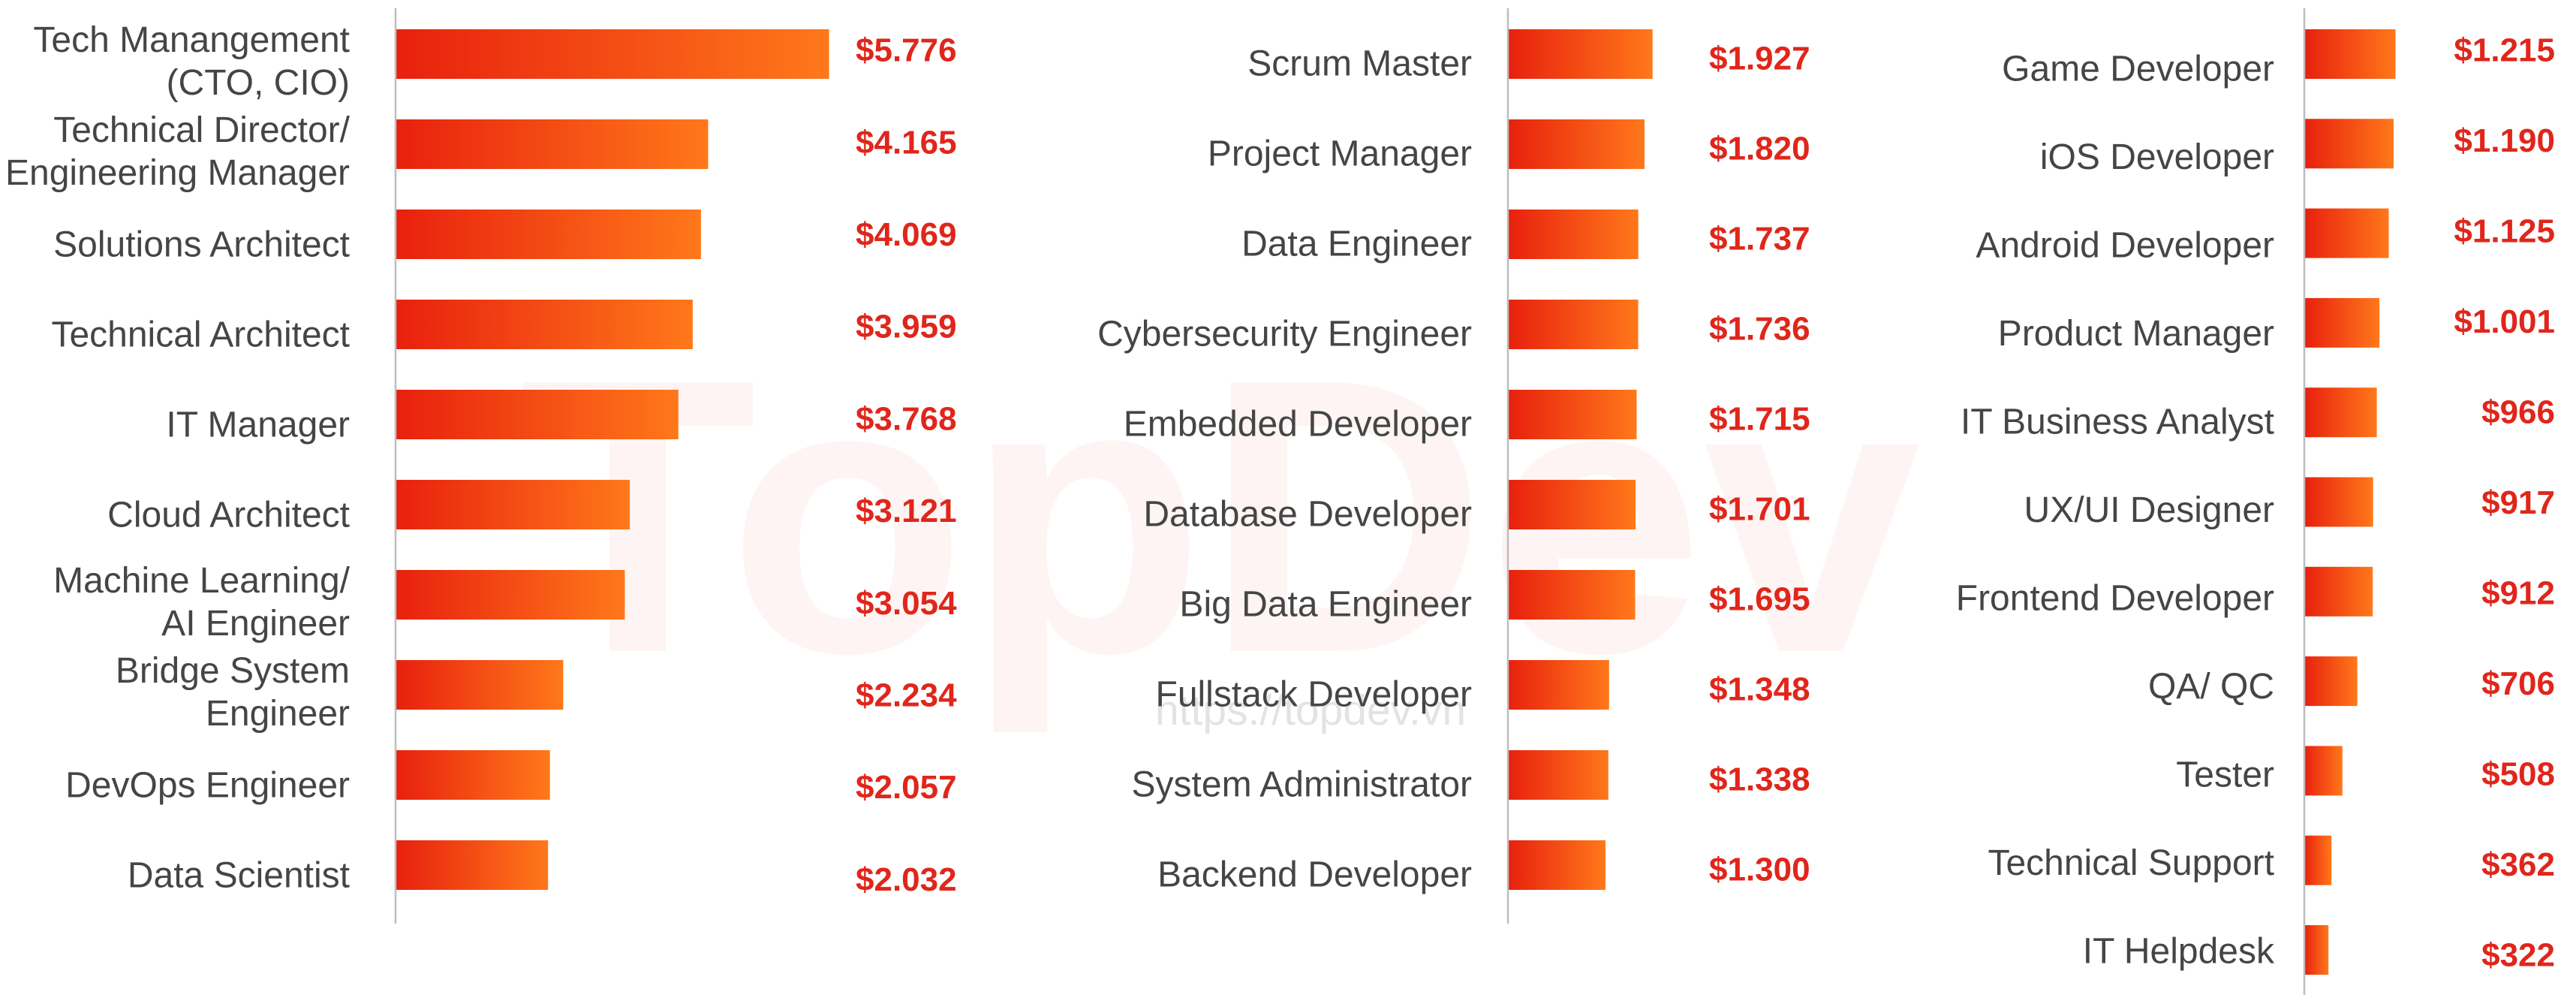 This screenshot has height=995, width=2576. What do you see at coordinates (2518, 865) in the screenshot?
I see `value-label: $362` at bounding box center [2518, 865].